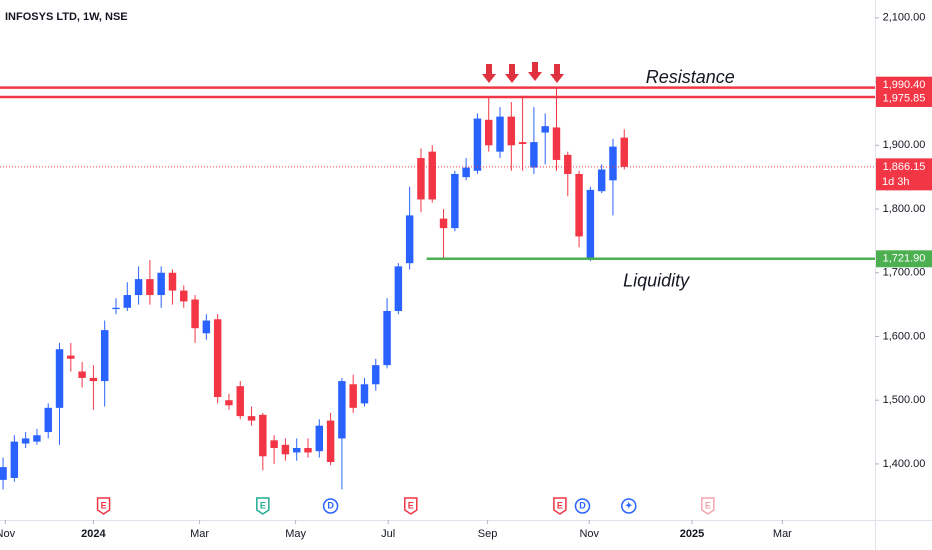 The height and width of the screenshot is (550, 932). I want to click on x-tick-label: Jul, so click(388, 534).